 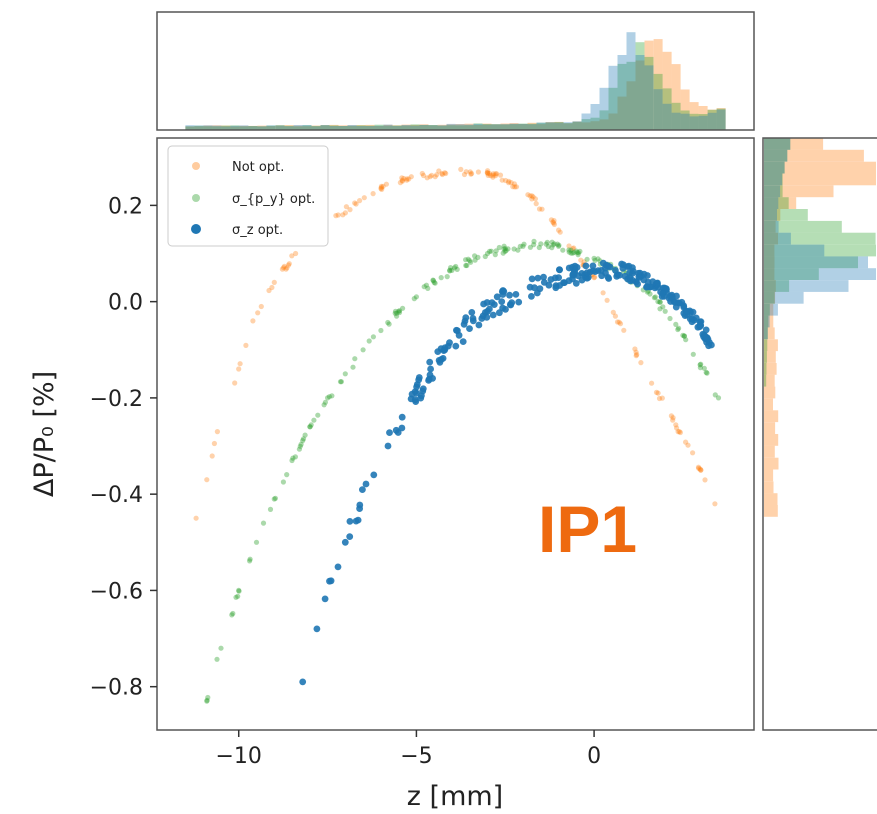 What do you see at coordinates (116, 399) in the screenshot?
I see `y-tick-label: −0.2` at bounding box center [116, 399].